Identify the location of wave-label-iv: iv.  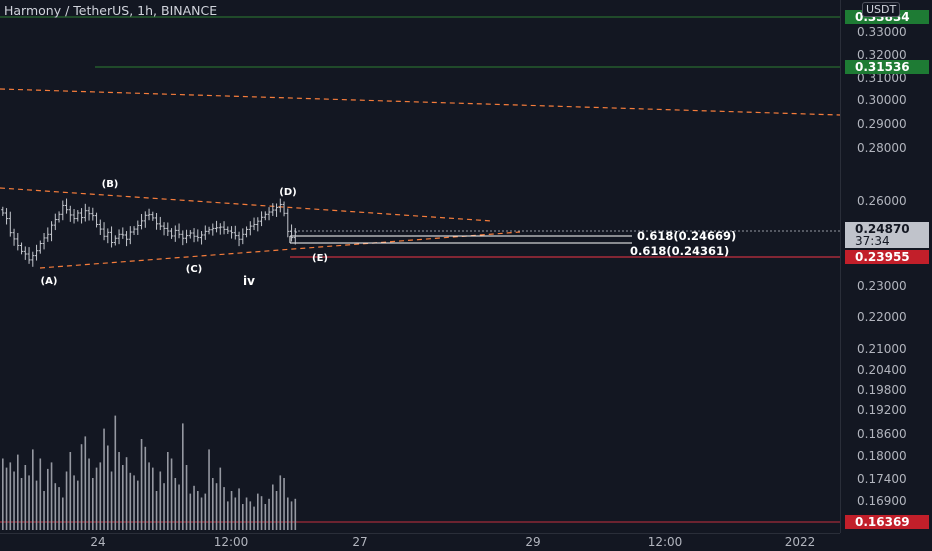
(249, 281).